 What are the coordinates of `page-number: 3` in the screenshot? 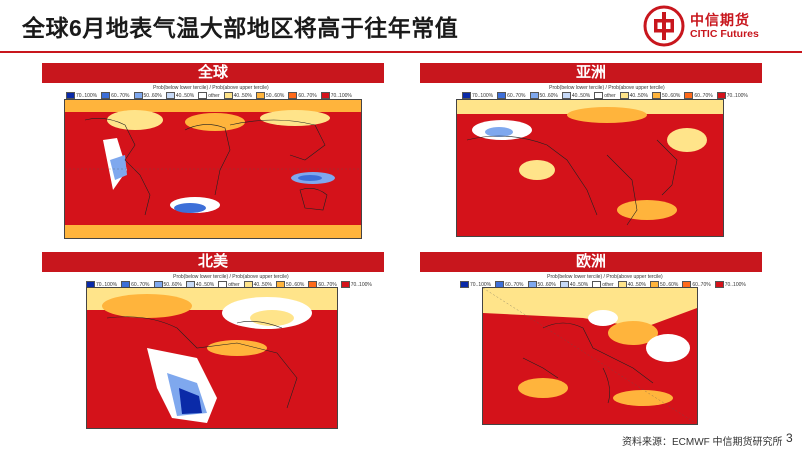 It's located at (789, 438).